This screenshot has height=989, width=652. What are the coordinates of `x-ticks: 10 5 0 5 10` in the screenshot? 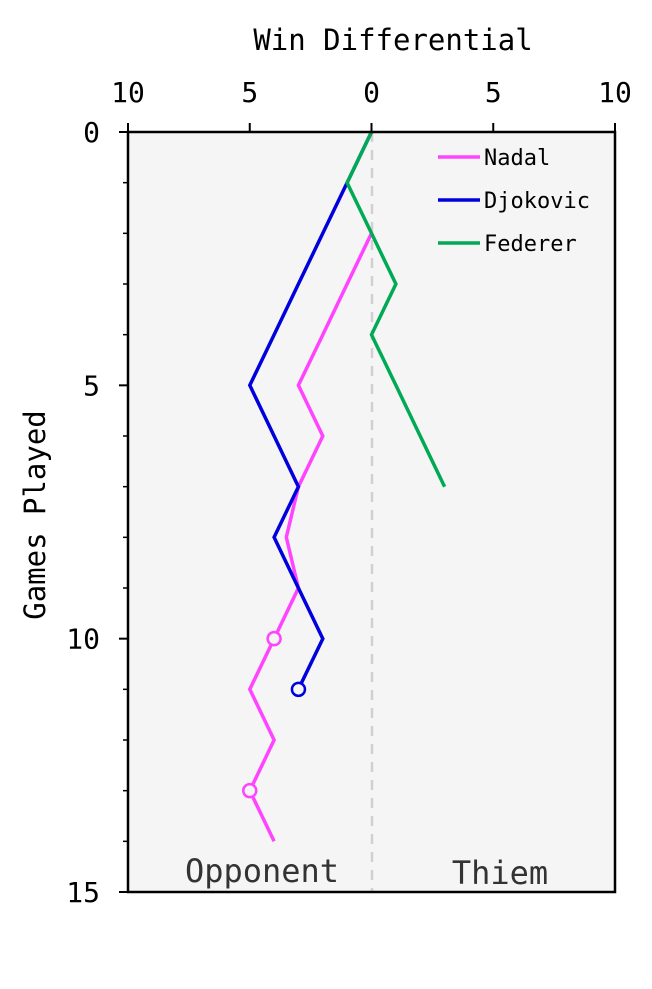 It's located at (371, 104).